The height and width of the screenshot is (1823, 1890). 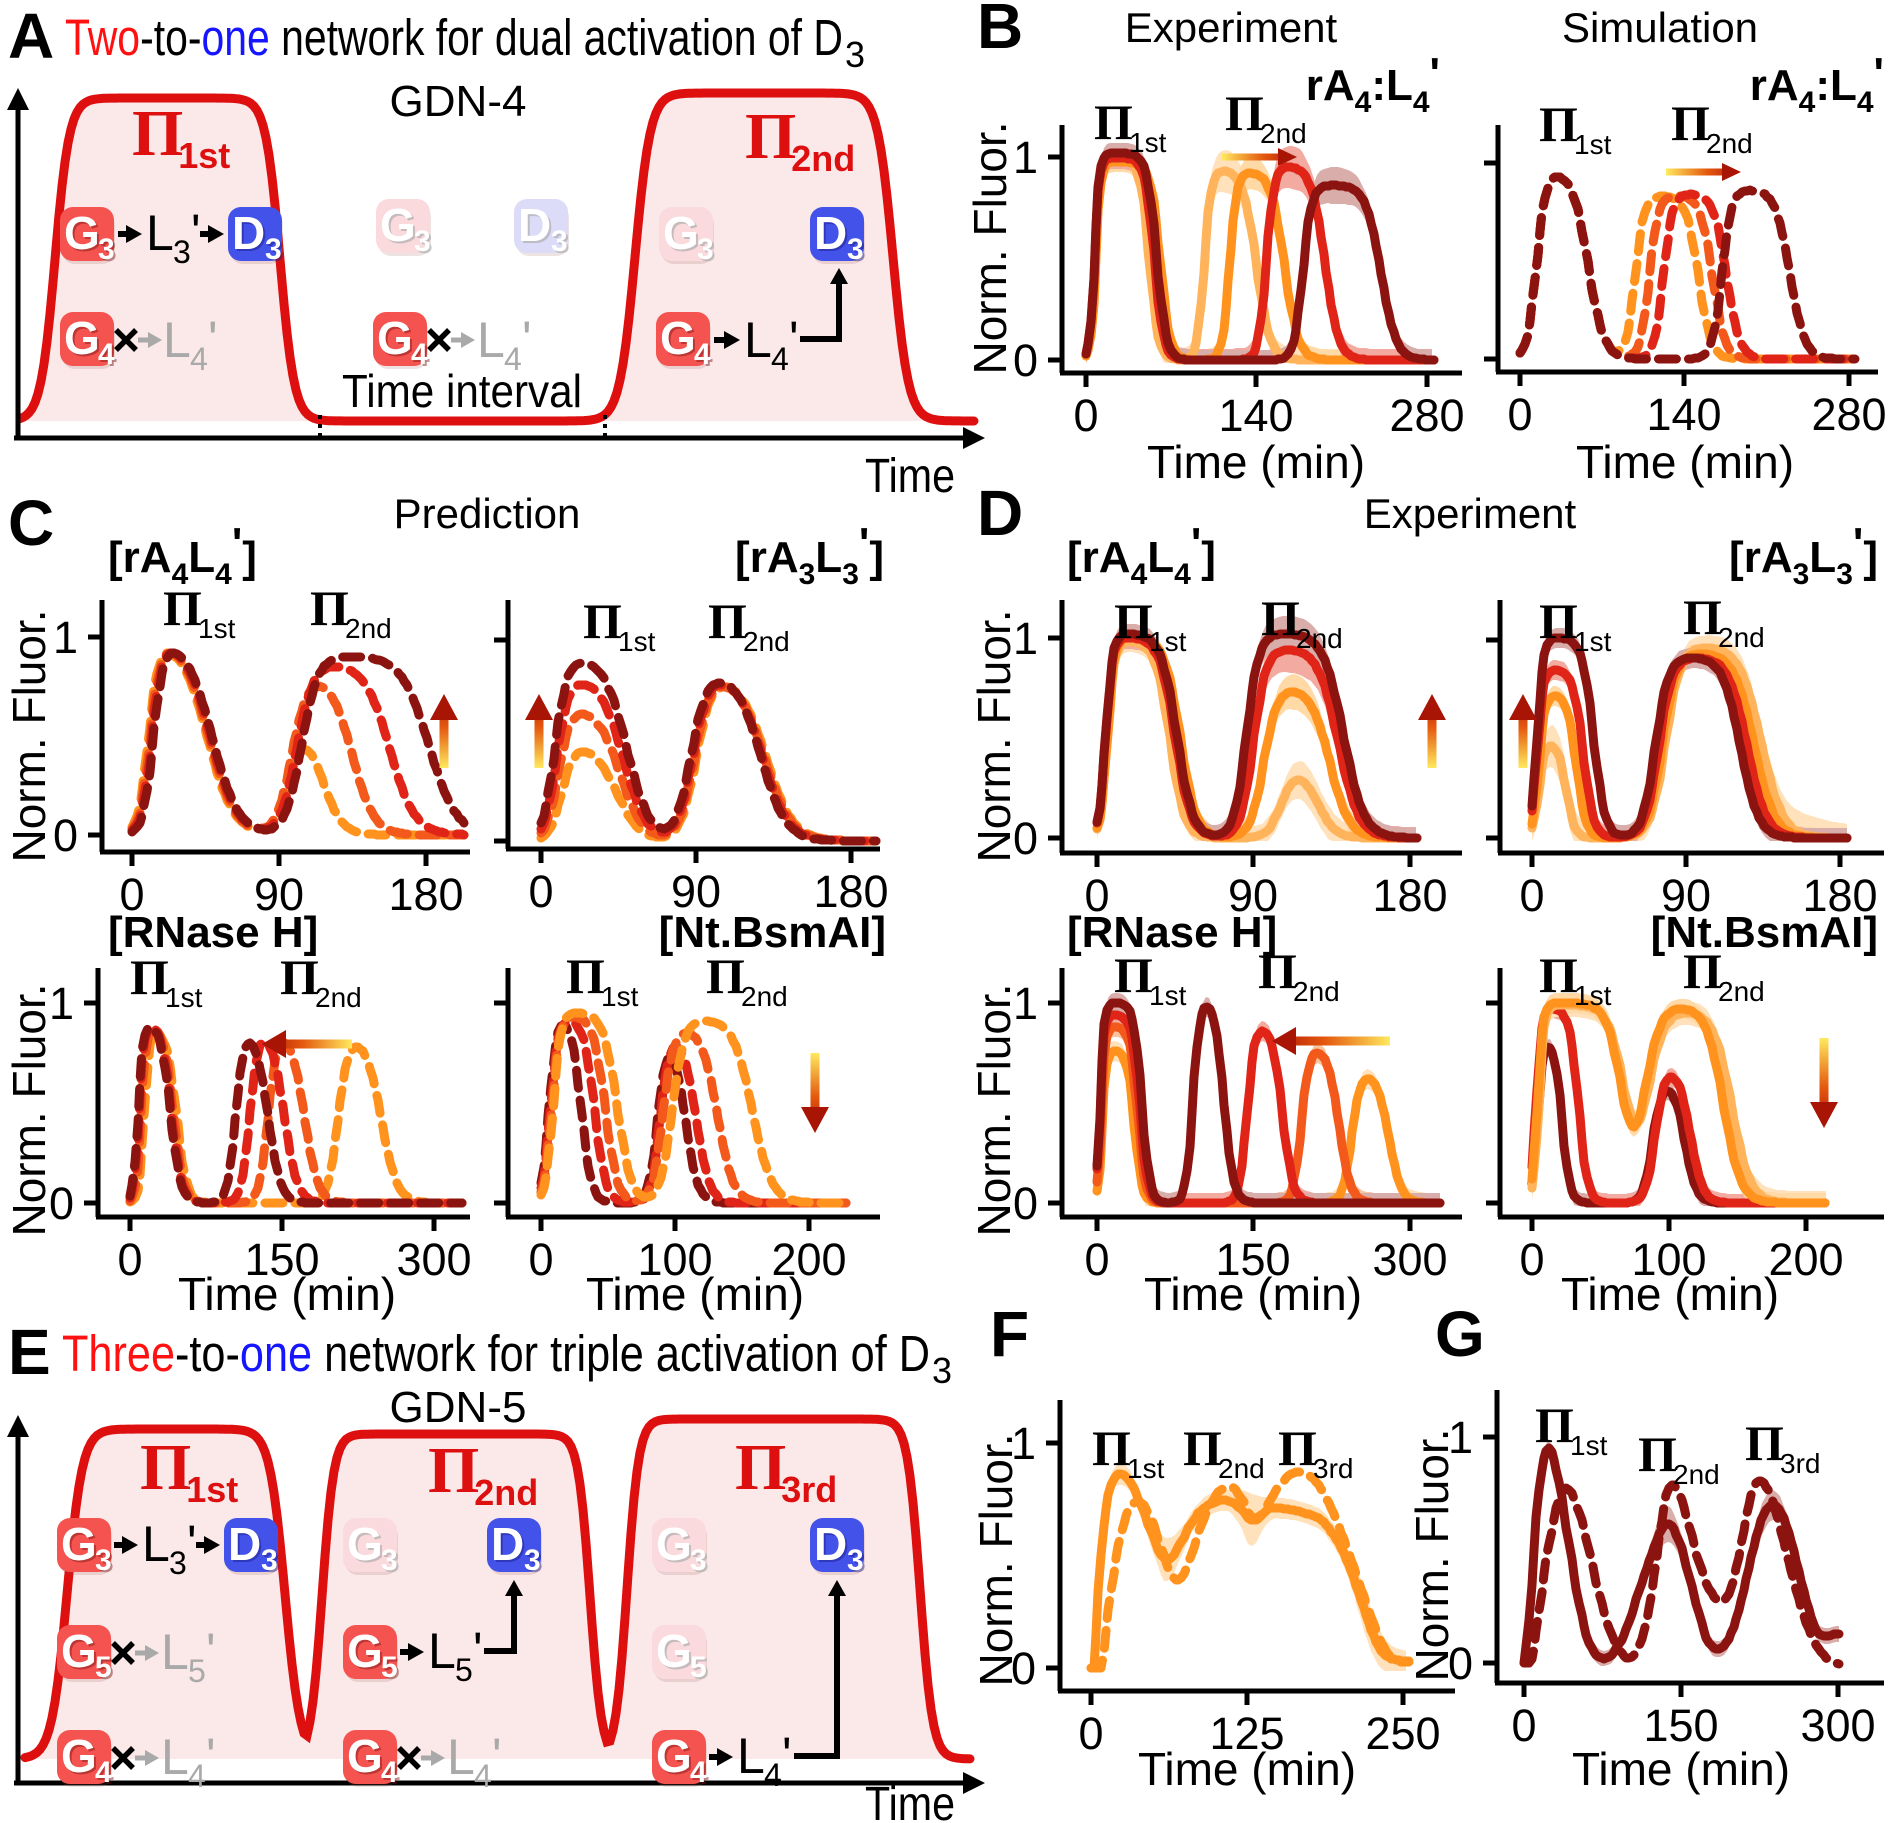 I want to click on svg-text: E, so click(x=29, y=1352).